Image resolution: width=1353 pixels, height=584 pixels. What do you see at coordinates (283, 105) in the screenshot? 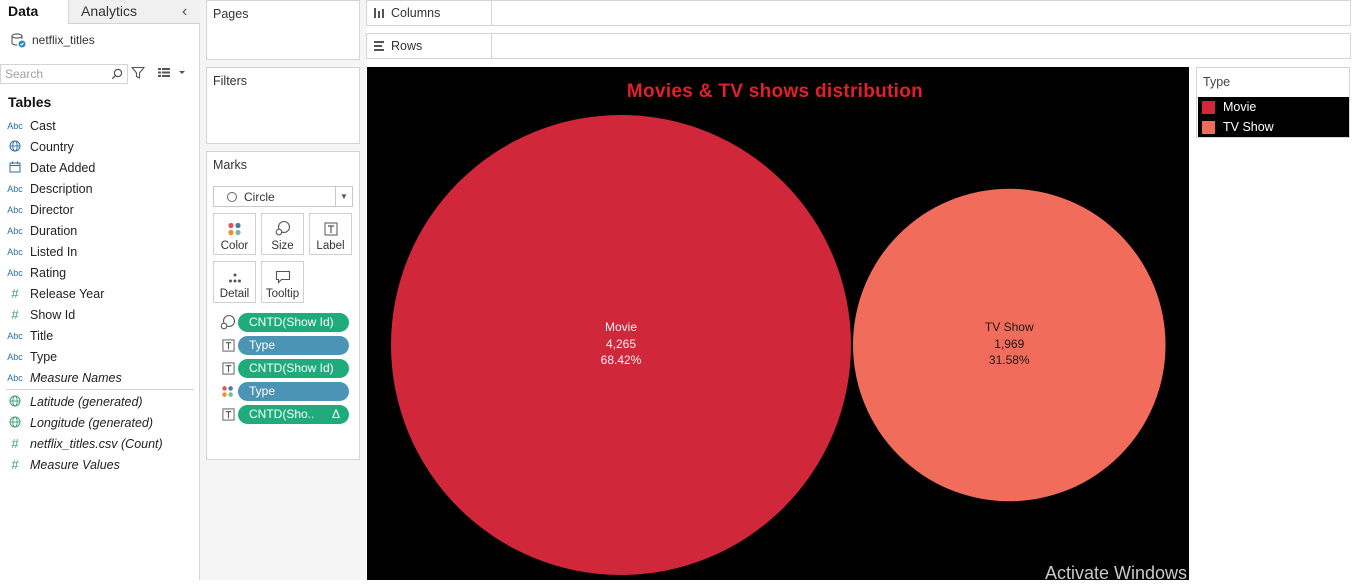
I see `filters-card: Filters` at bounding box center [283, 105].